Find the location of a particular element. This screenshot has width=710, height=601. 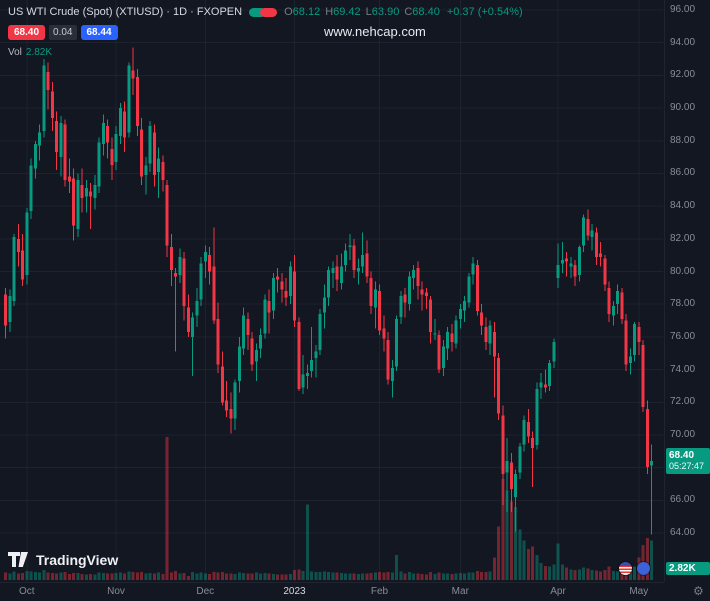

time-tick-label: 2023 is located at coordinates (294, 591).